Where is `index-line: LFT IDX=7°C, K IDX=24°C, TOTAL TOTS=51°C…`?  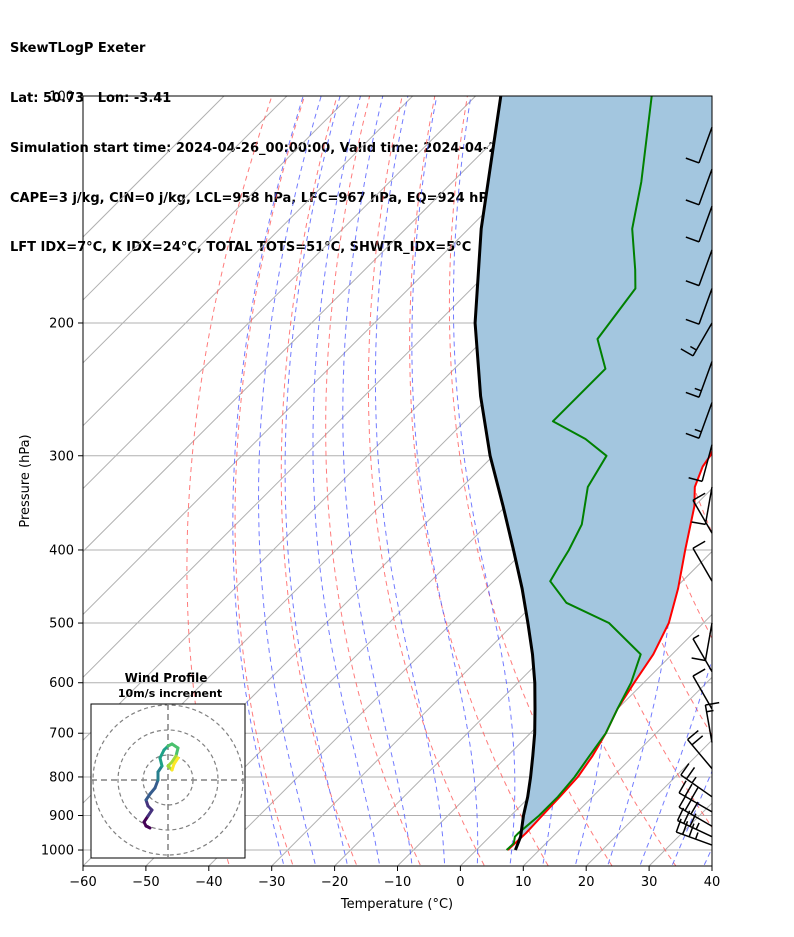 index-line: LFT IDX=7°C, K IDX=24°C, TOTAL TOTS=51°C… is located at coordinates (241, 248).